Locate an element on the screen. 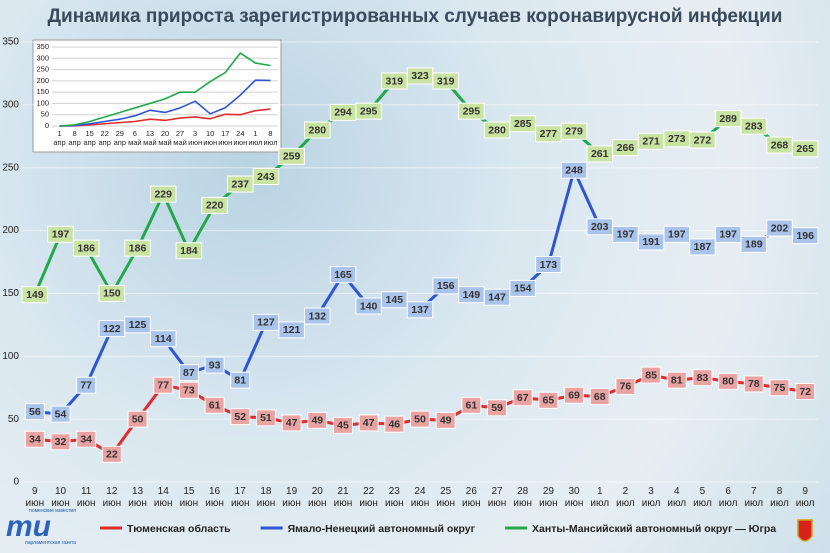 The height and width of the screenshot is (553, 830). data-label: 73 is located at coordinates (189, 391).